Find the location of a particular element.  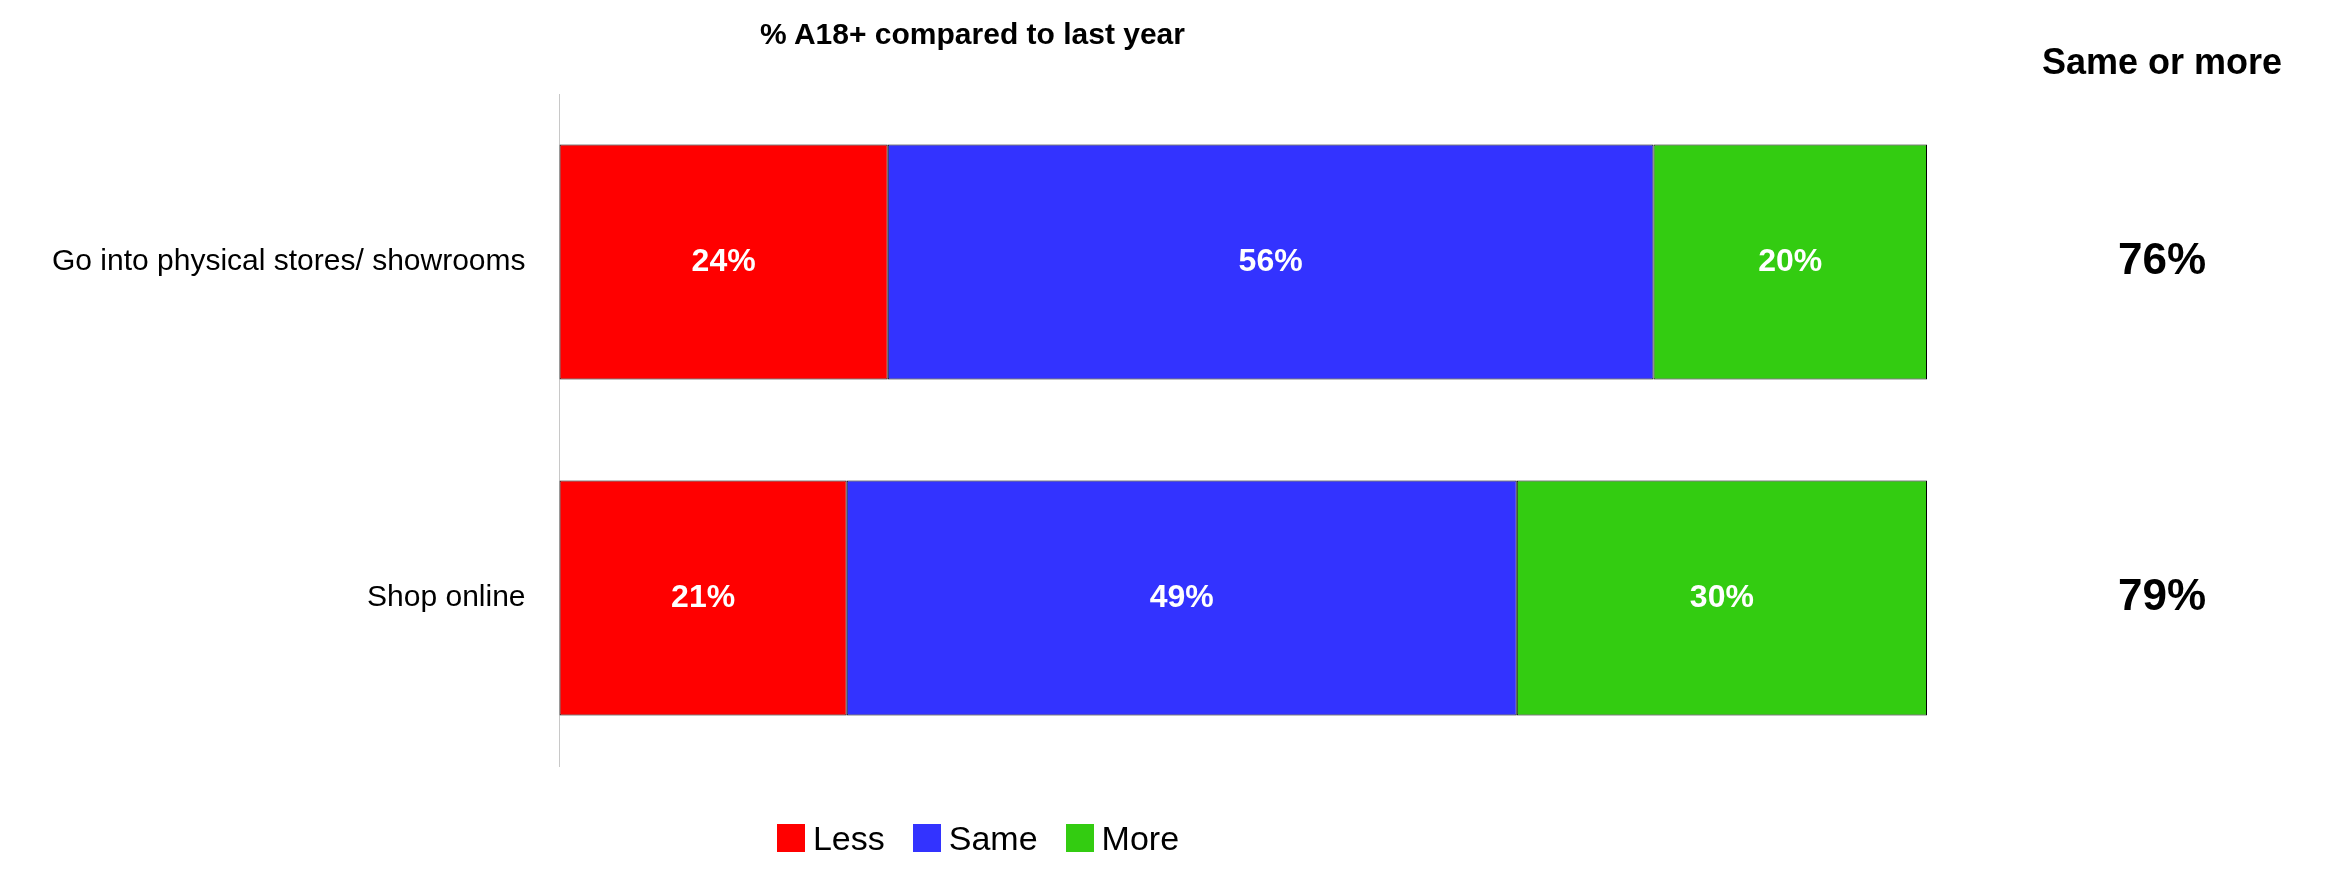

chart-title: % A18+ compared to last year is located at coordinates (973, 34).